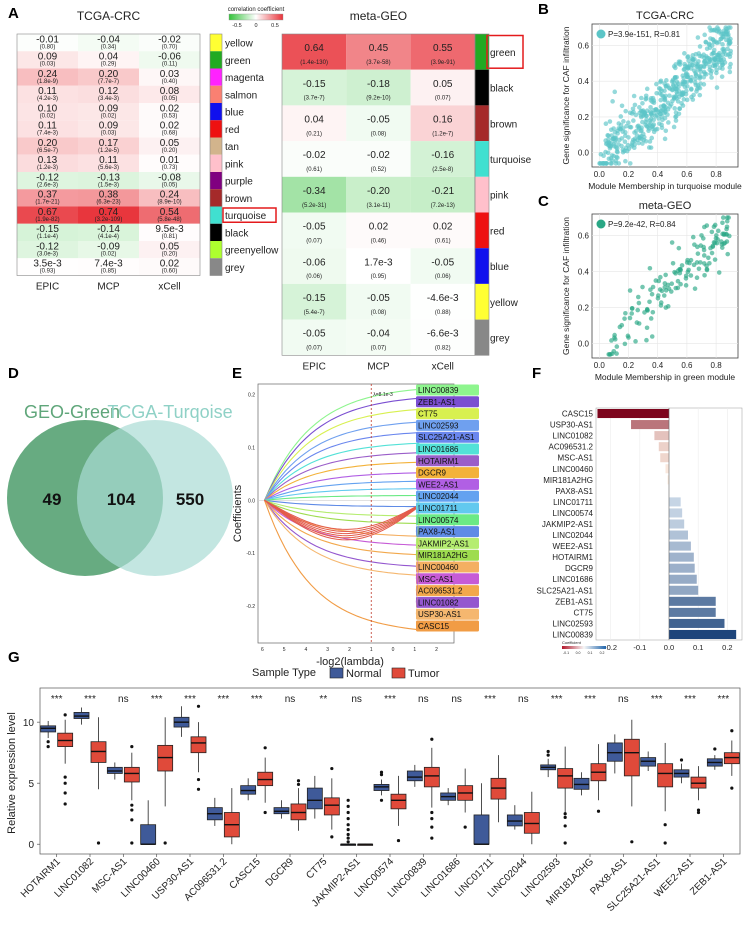  I want to click on right-module-label: black, so click(502, 89).